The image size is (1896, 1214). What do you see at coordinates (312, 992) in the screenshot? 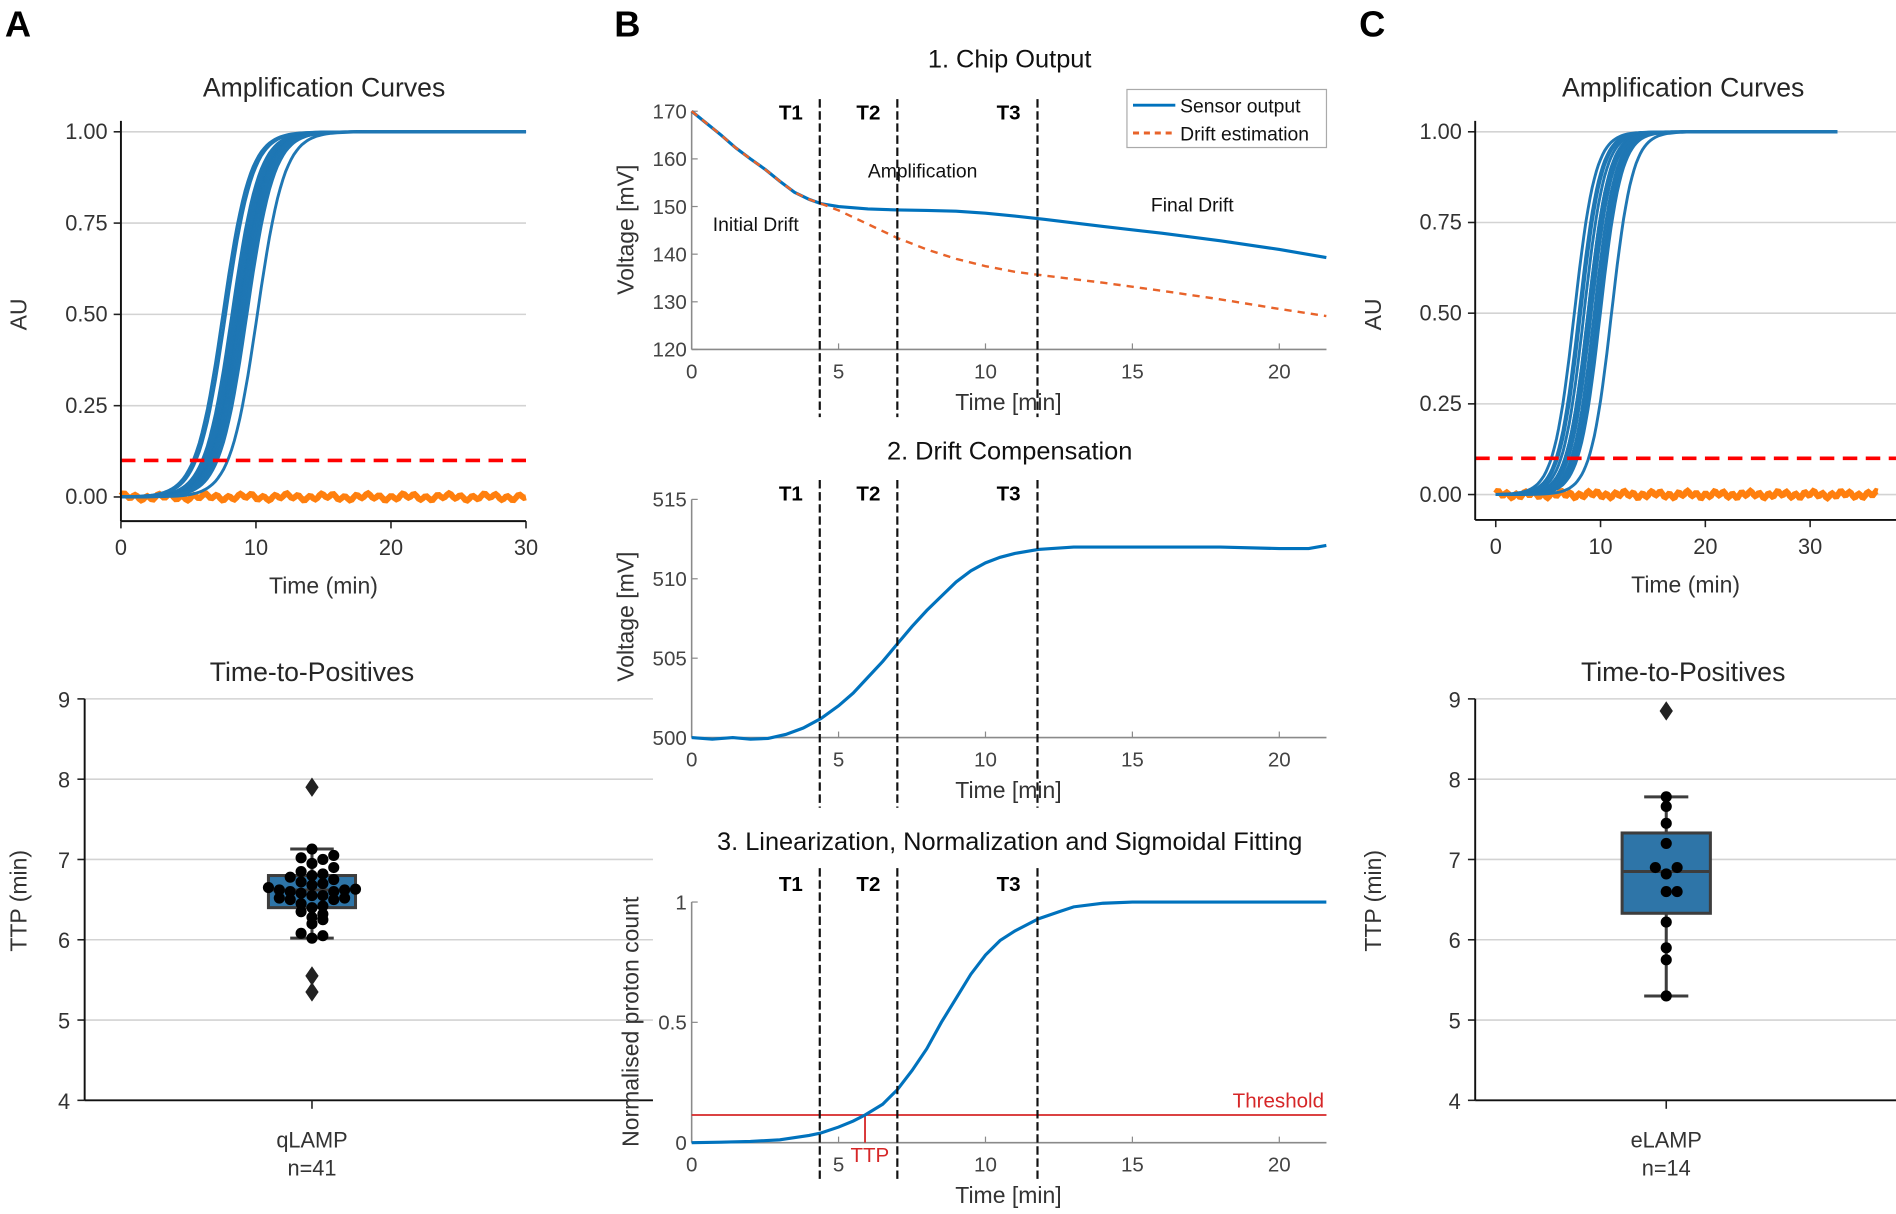
I see `outlier-marker` at bounding box center [312, 992].